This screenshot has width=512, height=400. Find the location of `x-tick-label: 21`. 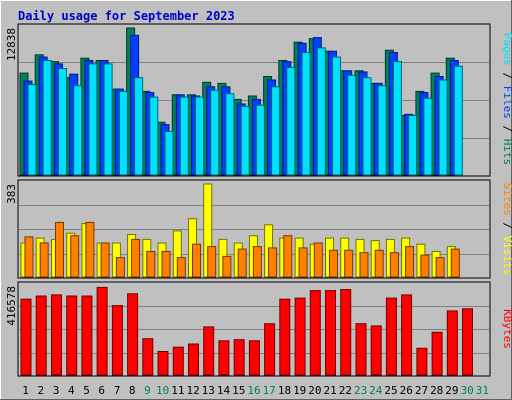

x-tick-label: 21 is located at coordinates (329, 390).